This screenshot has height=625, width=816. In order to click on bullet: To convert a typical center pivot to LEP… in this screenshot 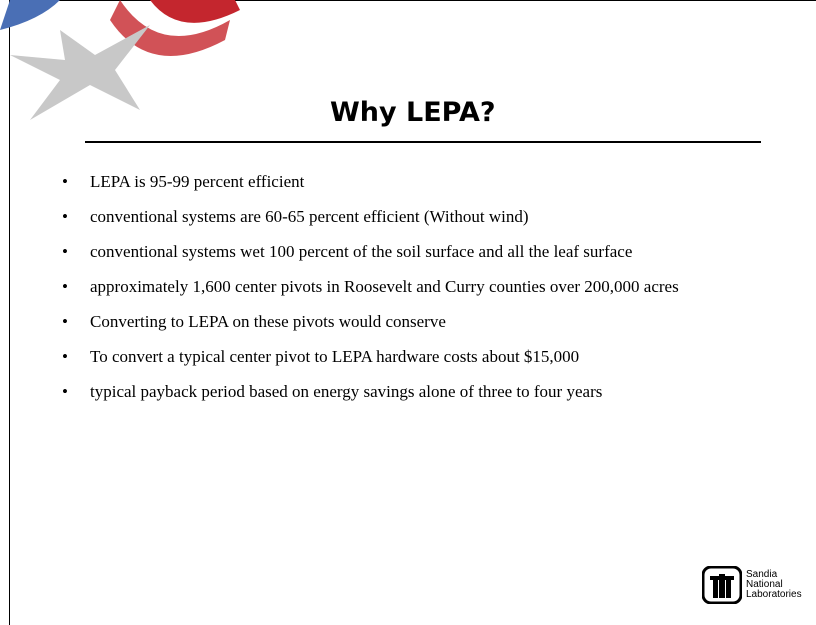, I will do `click(412, 357)`.